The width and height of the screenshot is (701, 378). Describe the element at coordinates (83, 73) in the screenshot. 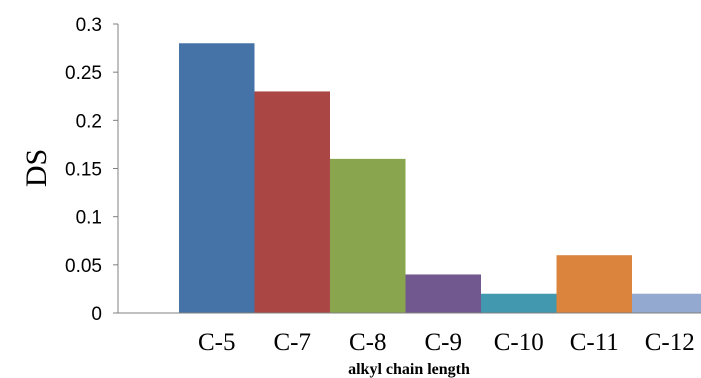

I see `y-tick-label: 0.25` at that location.